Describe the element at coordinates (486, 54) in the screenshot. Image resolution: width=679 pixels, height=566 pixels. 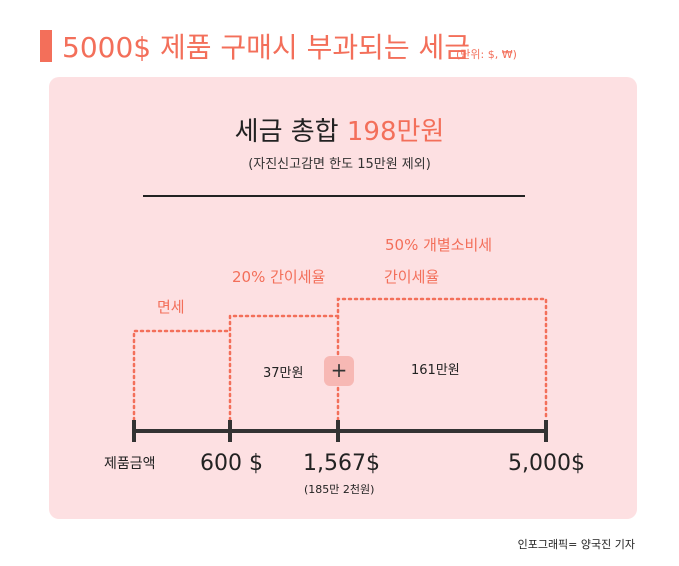
I see `unit-note: (단위: $, ₩)` at that location.